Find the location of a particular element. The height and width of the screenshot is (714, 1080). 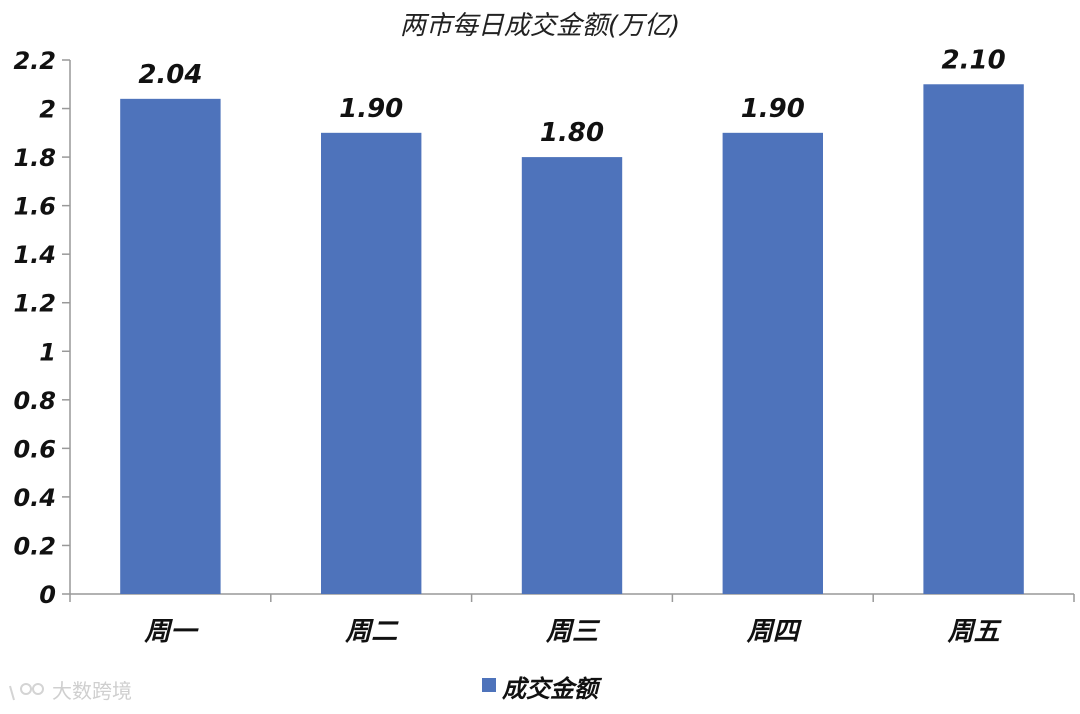

y-tick-label: 0.4 is located at coordinates (34, 498).